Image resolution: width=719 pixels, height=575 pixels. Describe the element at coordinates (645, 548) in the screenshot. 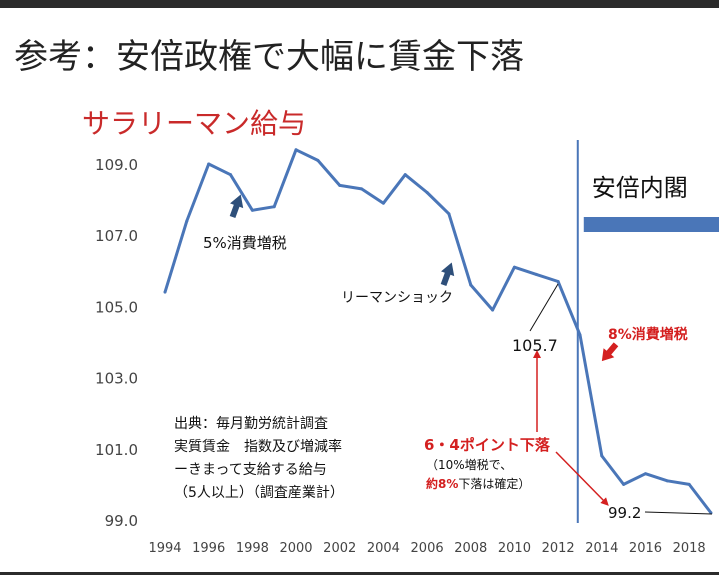

I see `x-tick-label: 2016` at that location.